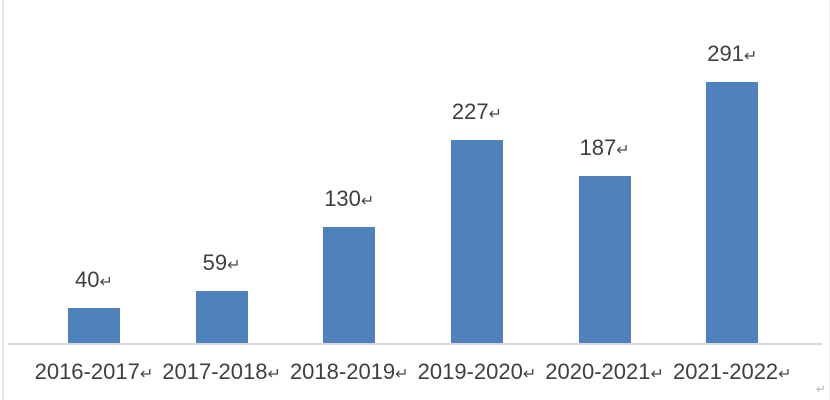 The image size is (830, 400). Describe the element at coordinates (415, 344) in the screenshot. I see `x-axis-line` at that location.